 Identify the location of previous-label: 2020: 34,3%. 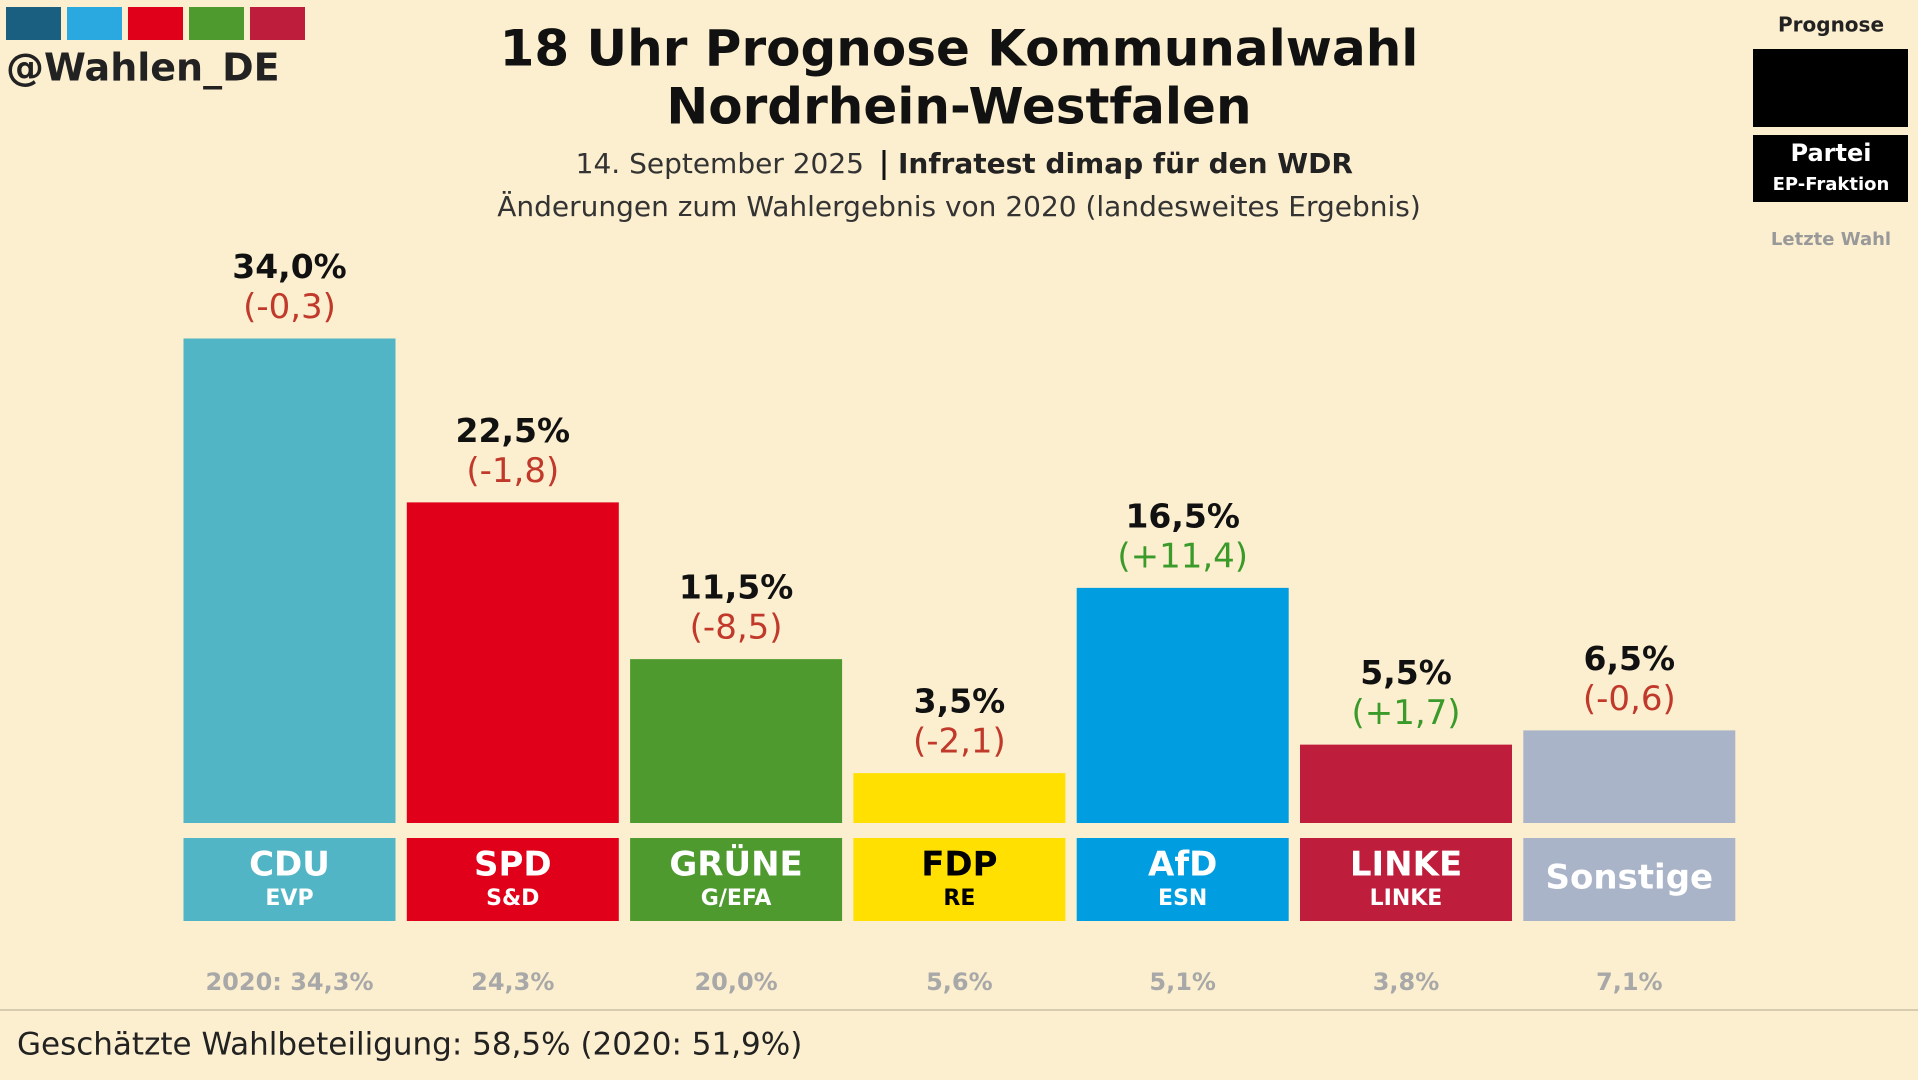
(289, 982).